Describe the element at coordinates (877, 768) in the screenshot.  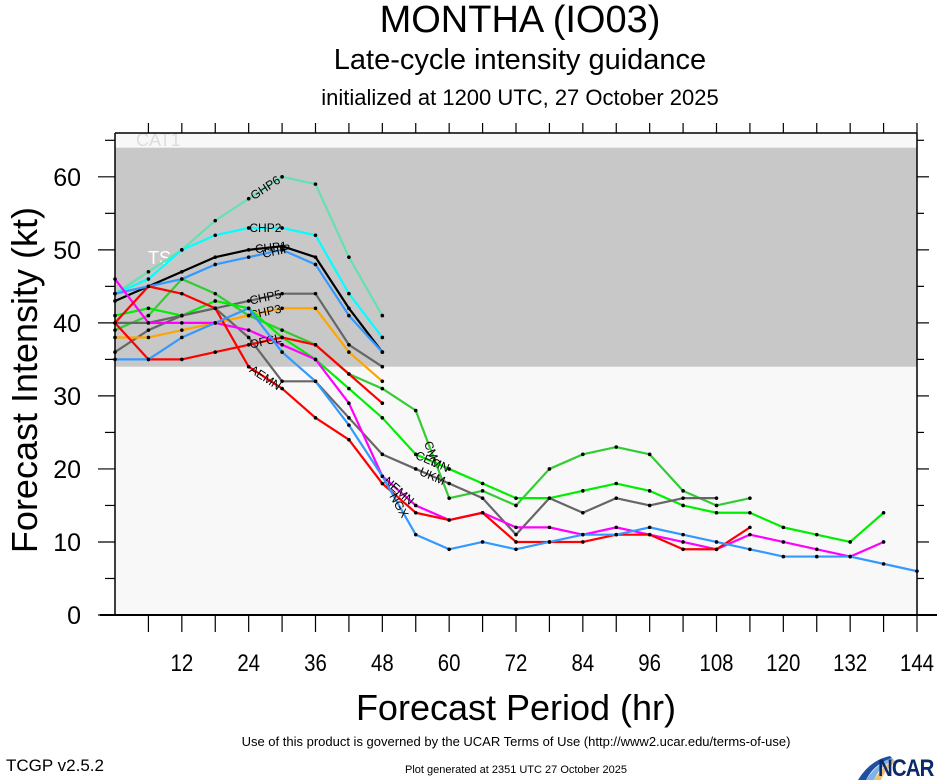
I see `ncar-logo-icon` at that location.